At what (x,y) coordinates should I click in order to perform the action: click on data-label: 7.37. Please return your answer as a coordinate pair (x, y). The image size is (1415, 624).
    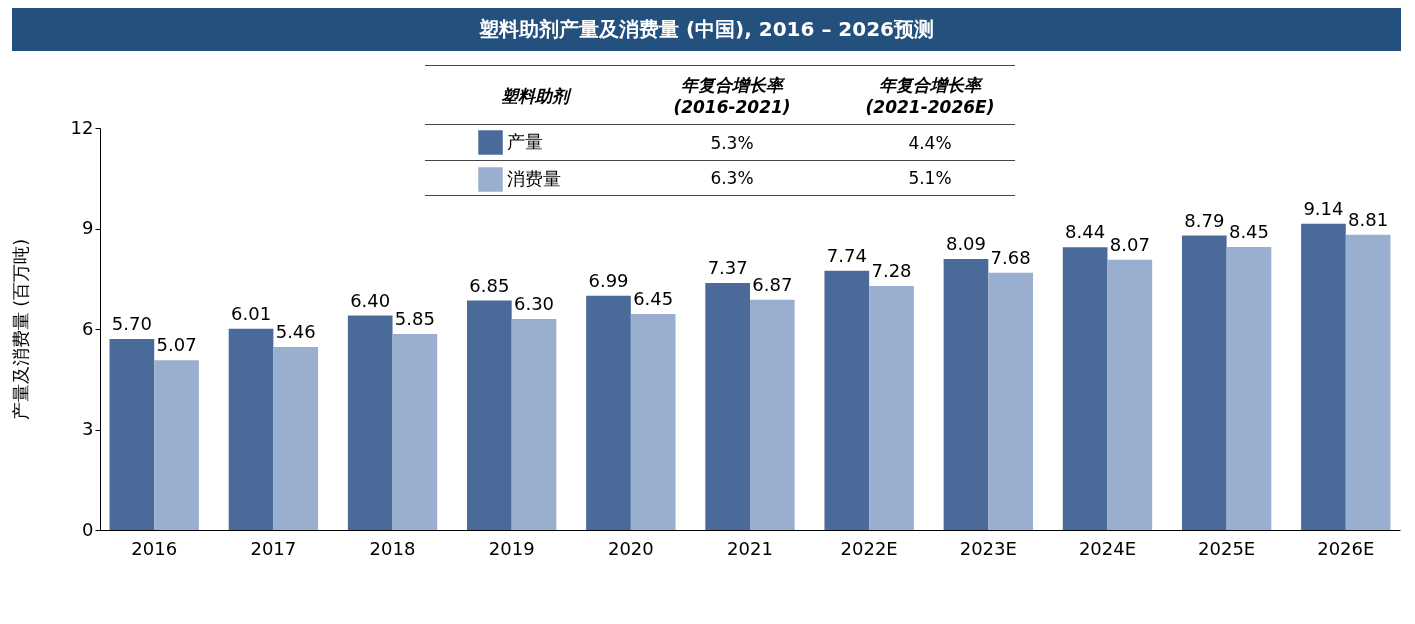
    Looking at the image, I should click on (727, 268).